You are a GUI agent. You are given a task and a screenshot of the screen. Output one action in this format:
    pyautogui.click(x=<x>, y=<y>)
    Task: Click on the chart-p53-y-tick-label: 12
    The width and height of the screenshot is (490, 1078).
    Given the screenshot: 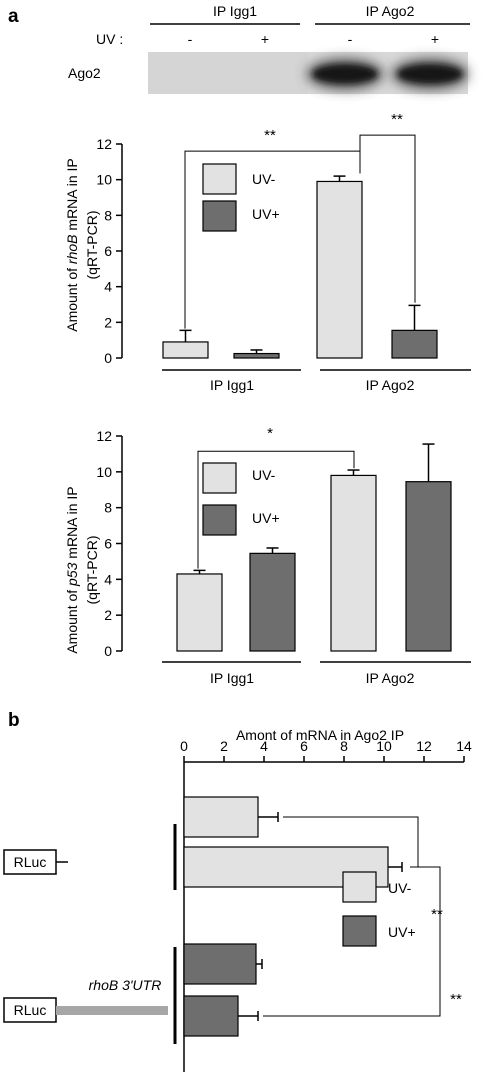 What is the action you would take?
    pyautogui.click(x=104, y=436)
    